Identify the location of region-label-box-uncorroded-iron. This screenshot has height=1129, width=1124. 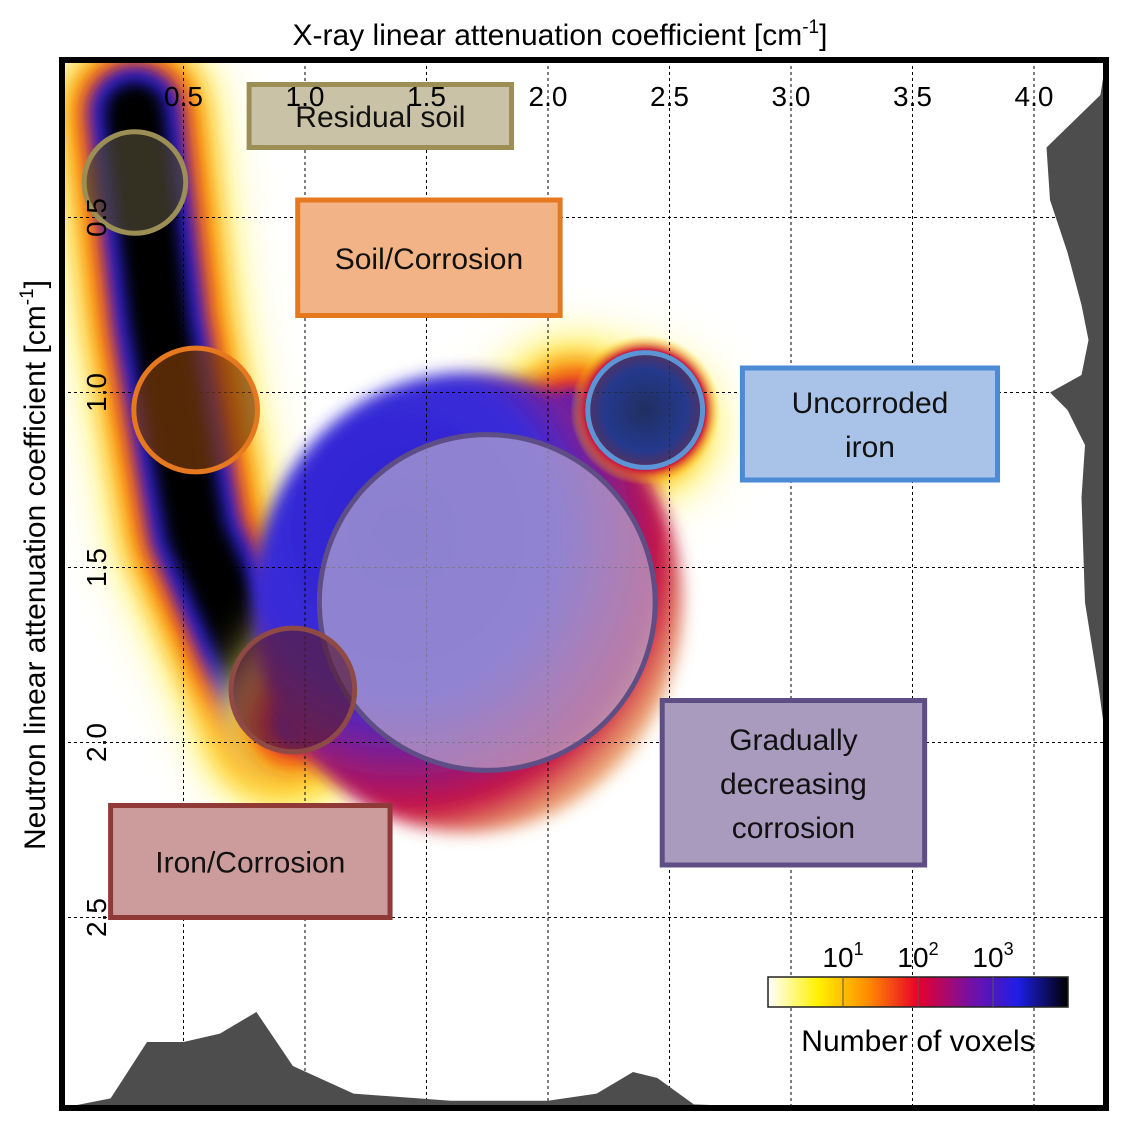
(870, 424).